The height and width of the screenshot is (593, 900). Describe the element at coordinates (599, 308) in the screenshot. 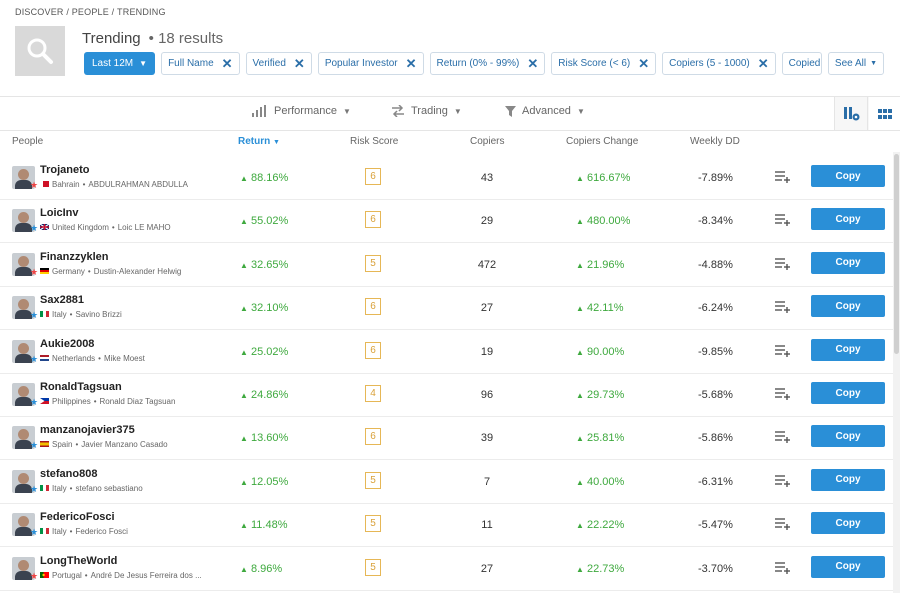

I see `copiers-change-value: ▲ 42.11%` at that location.